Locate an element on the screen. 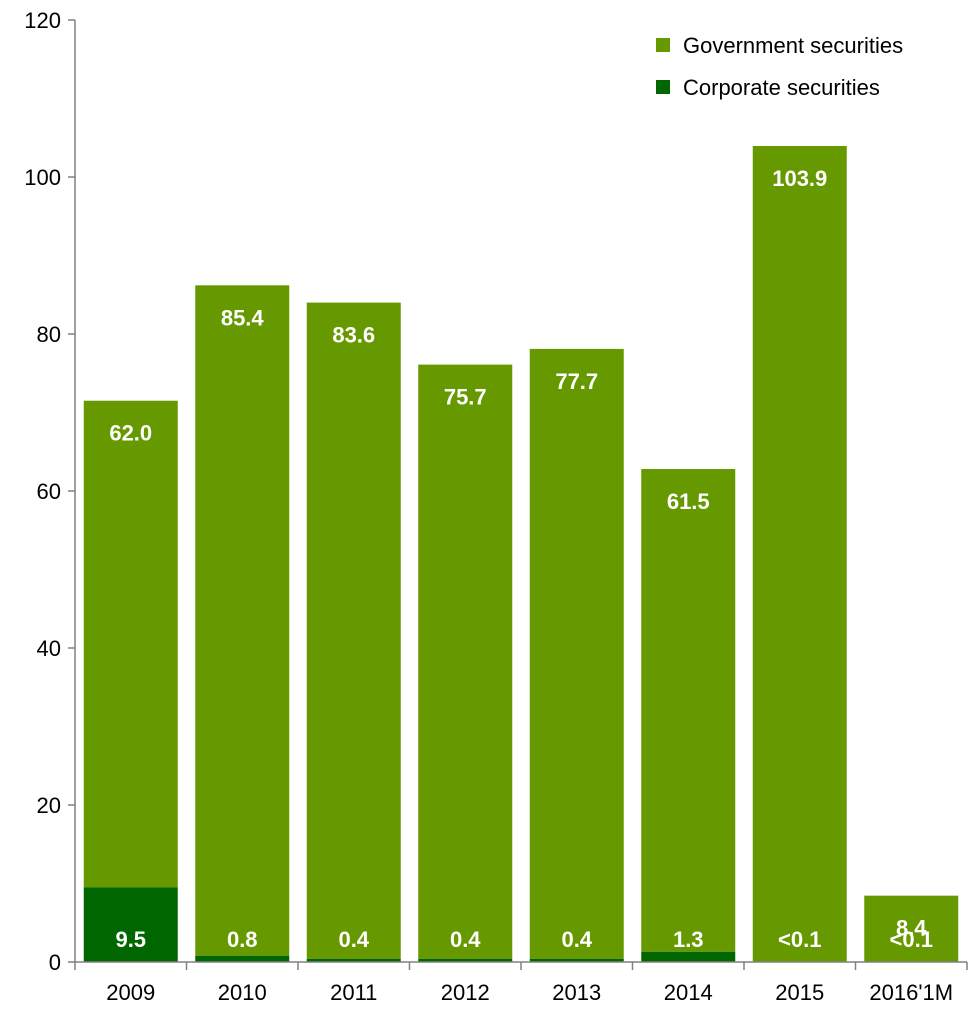  bar-label-corporate-2: 0.4 is located at coordinates (353, 939).